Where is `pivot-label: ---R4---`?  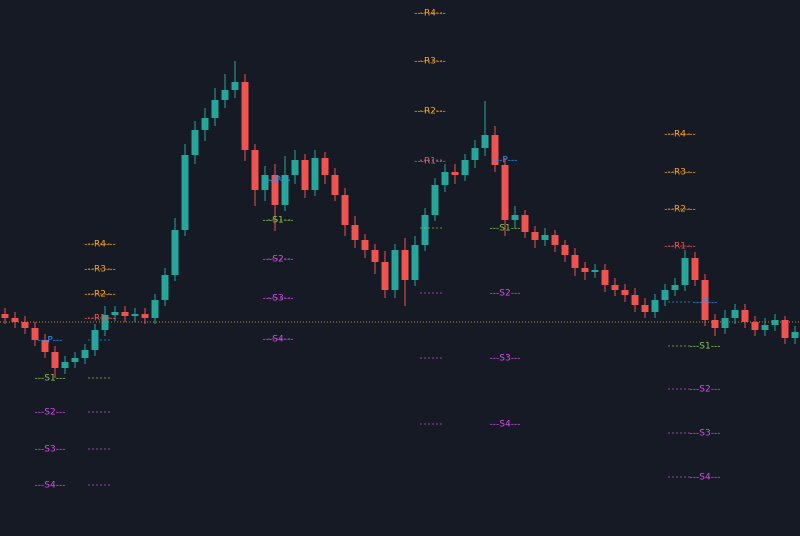 pivot-label: ---R4--- is located at coordinates (99, 245).